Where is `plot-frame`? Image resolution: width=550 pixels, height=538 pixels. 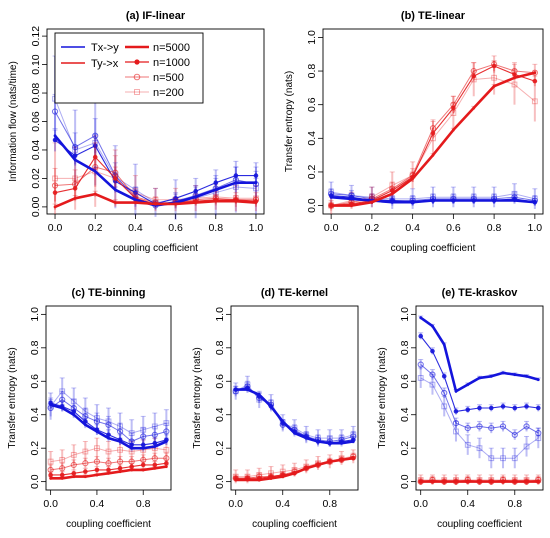 plot-frame is located at coordinates (479, 398).